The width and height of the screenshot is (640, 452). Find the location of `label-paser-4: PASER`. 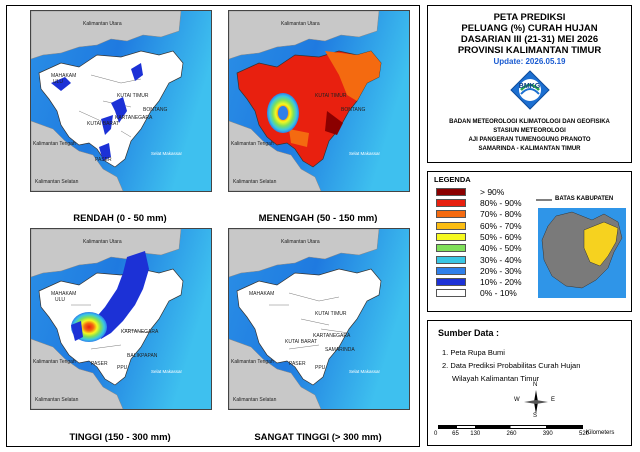

label-paser-4: PASER is located at coordinates (297, 364).